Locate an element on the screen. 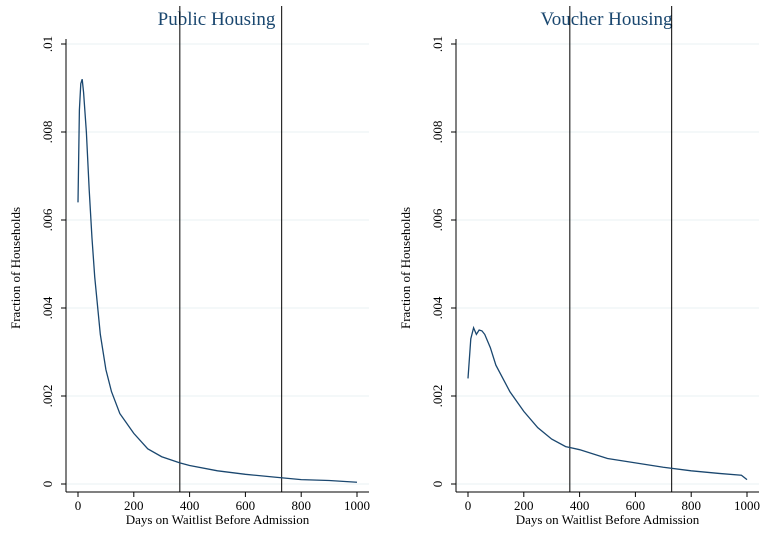 This screenshot has width=763, height=536. data-line is located at coordinates (607, 403).